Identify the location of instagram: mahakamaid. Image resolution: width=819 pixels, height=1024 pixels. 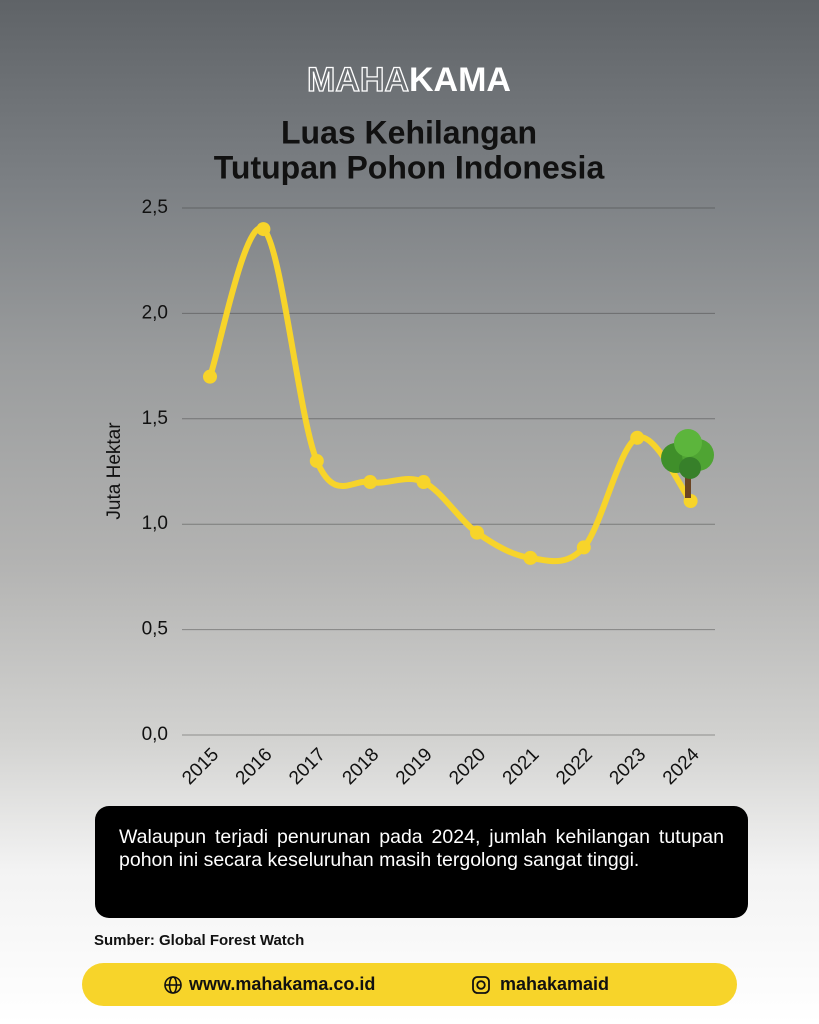
(554, 984).